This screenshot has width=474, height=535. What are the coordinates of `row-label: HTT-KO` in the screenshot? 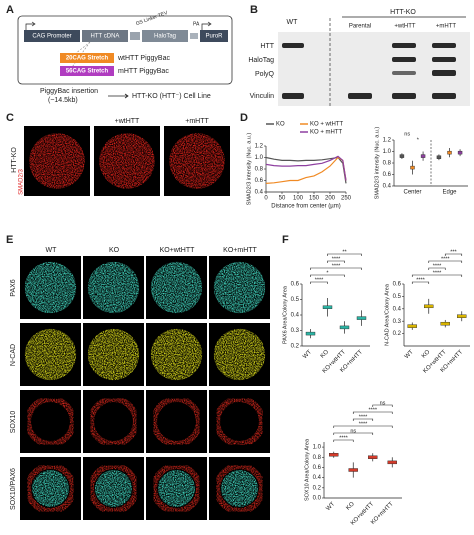 It's located at (14, 160).